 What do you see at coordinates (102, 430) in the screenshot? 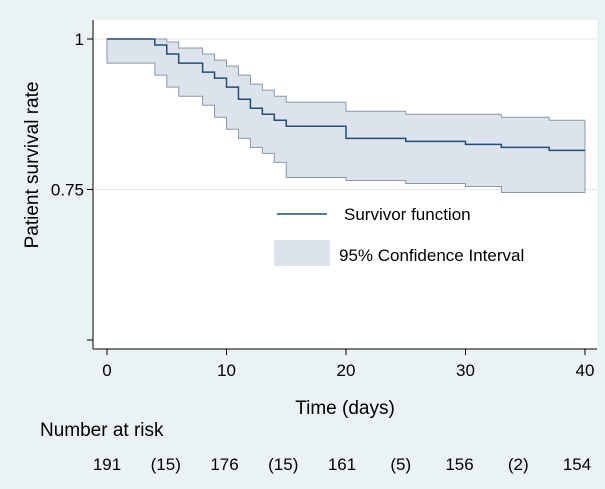
I see `risk-table-title: Number at risk` at bounding box center [102, 430].